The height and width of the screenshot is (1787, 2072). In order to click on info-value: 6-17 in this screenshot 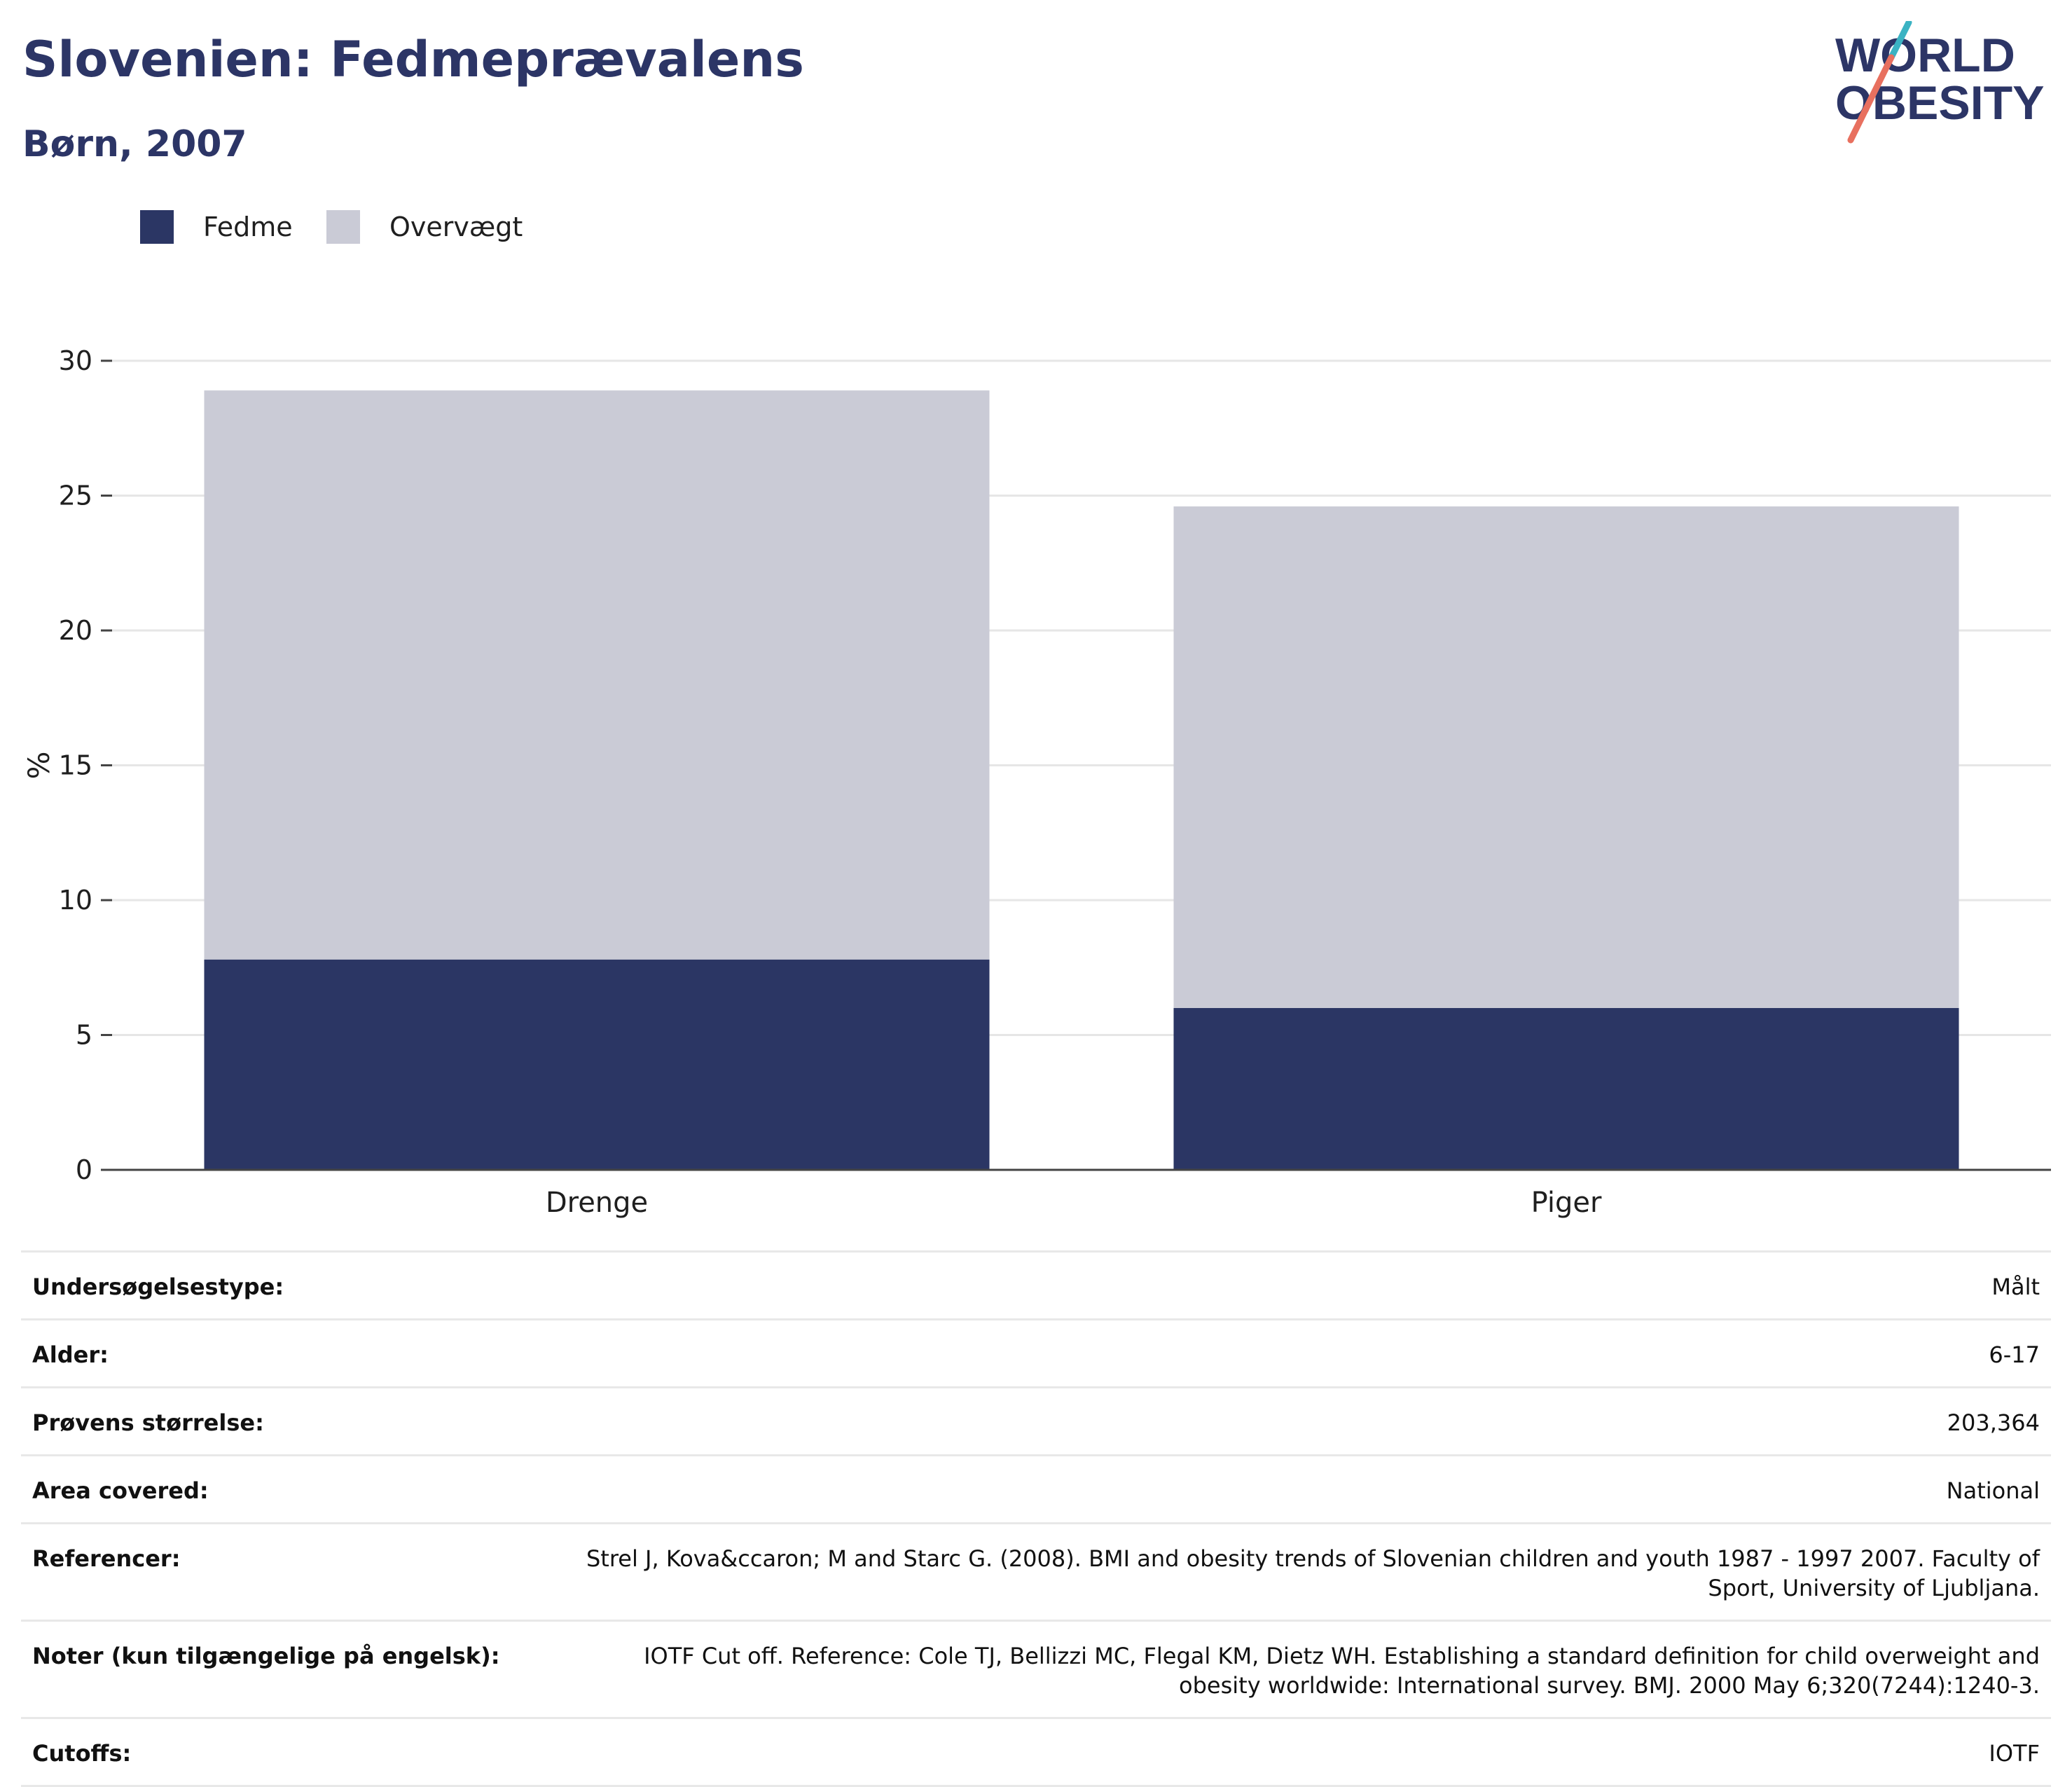, I will do `click(2015, 1354)`.